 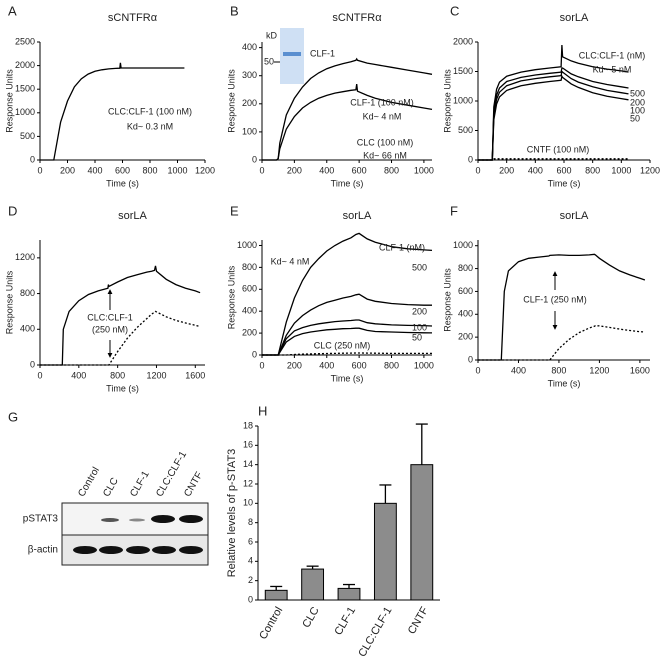 What do you see at coordinates (248, 445) in the screenshot?
I see `y-tick-label: 16` at bounding box center [248, 445].